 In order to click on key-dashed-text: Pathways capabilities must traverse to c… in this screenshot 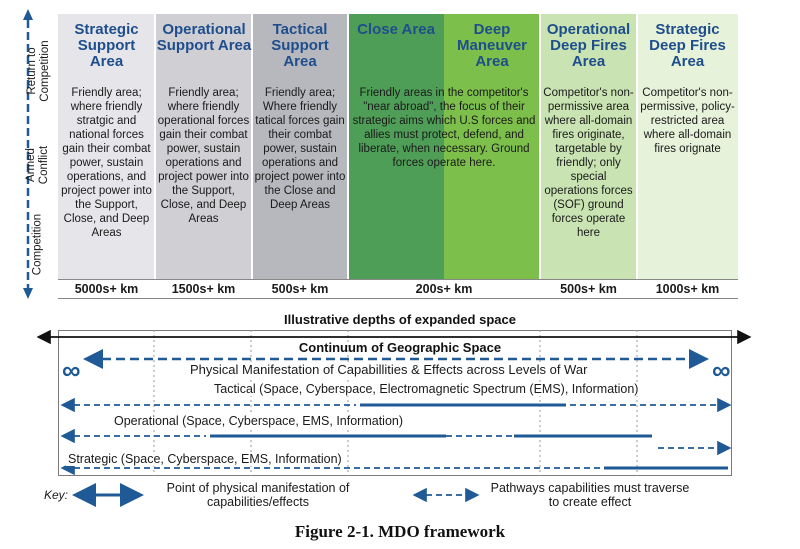, I will do `click(590, 495)`.